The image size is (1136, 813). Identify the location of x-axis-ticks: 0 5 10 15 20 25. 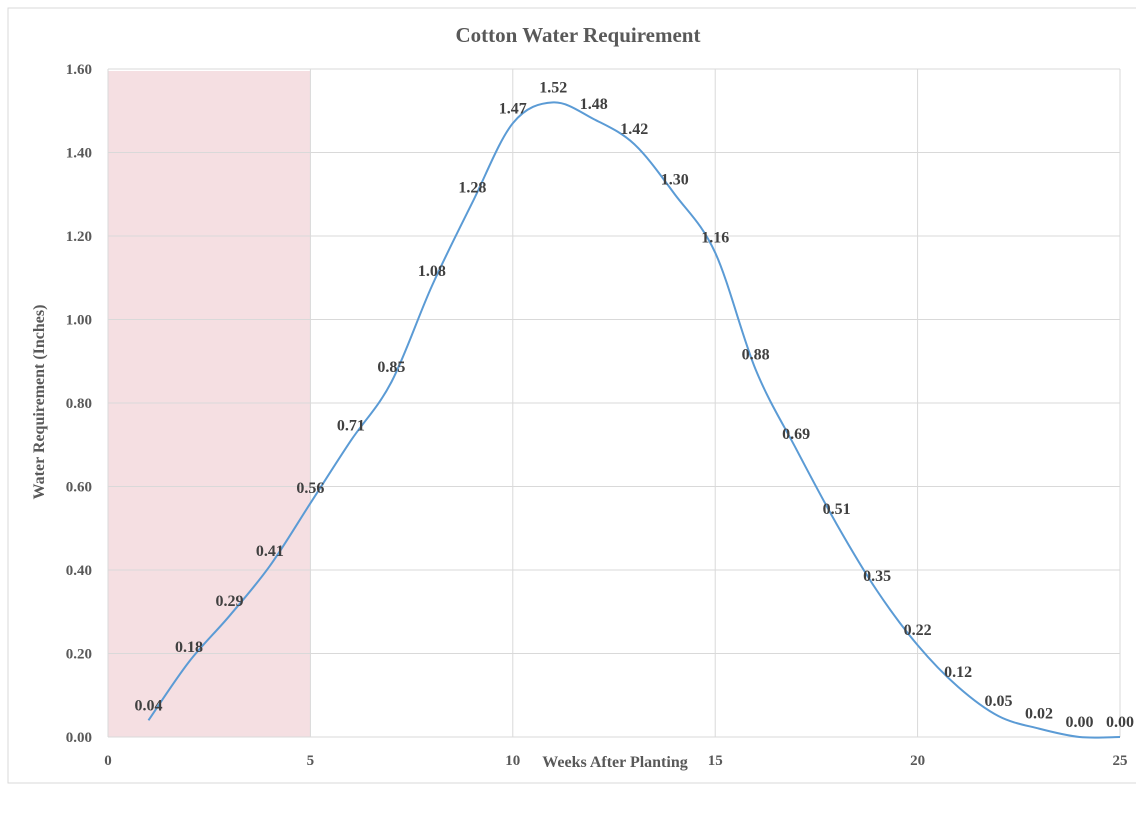
(615, 761).